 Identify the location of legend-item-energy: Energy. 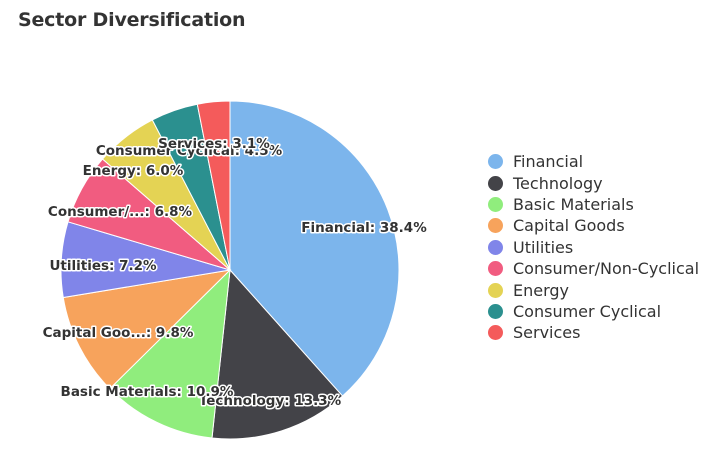
(593, 289).